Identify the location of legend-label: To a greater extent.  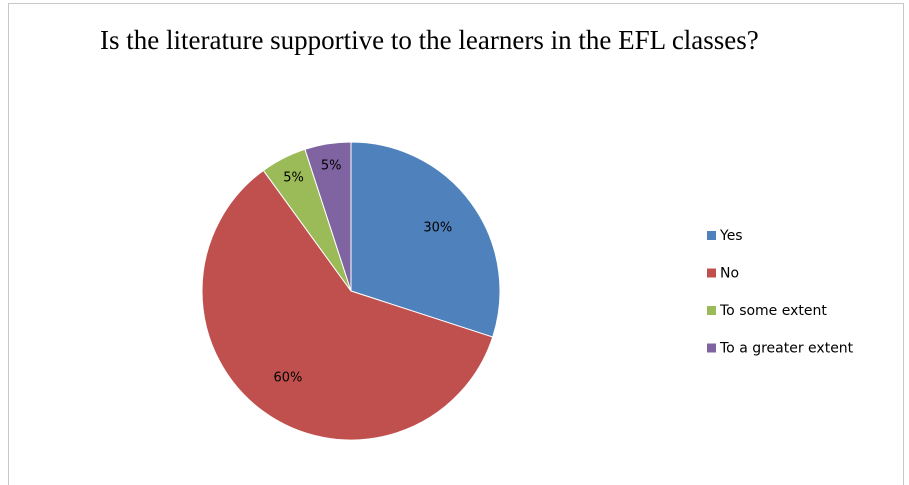
(786, 349).